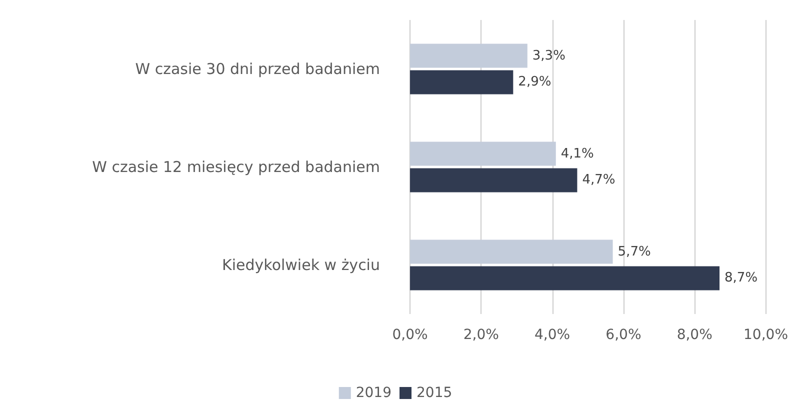 This screenshot has width=791, height=409. What do you see at coordinates (741, 278) in the screenshot?
I see `data-label: 8,7%` at bounding box center [741, 278].